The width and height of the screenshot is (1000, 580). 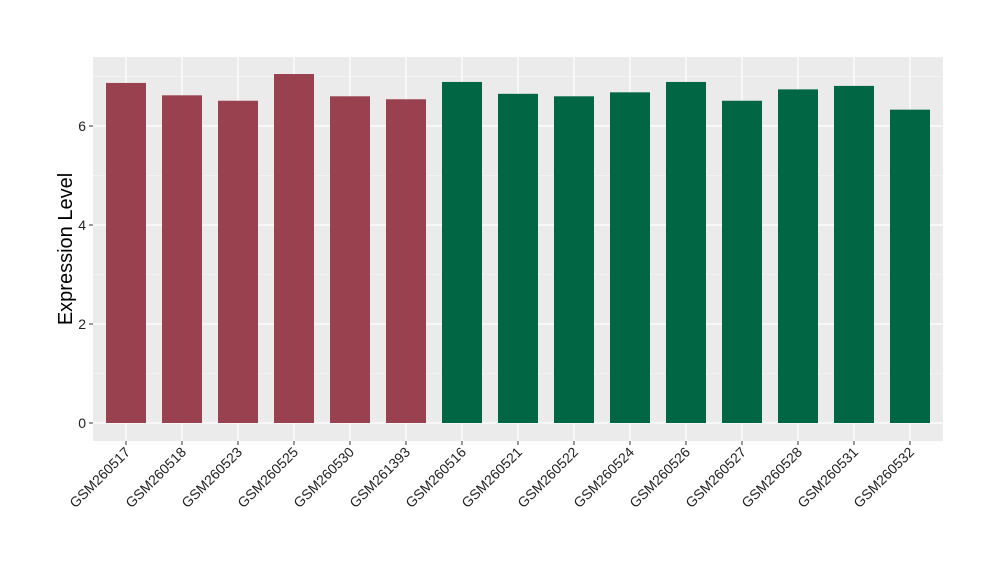 What do you see at coordinates (574, 260) in the screenshot?
I see `bar-gsm260522` at bounding box center [574, 260].